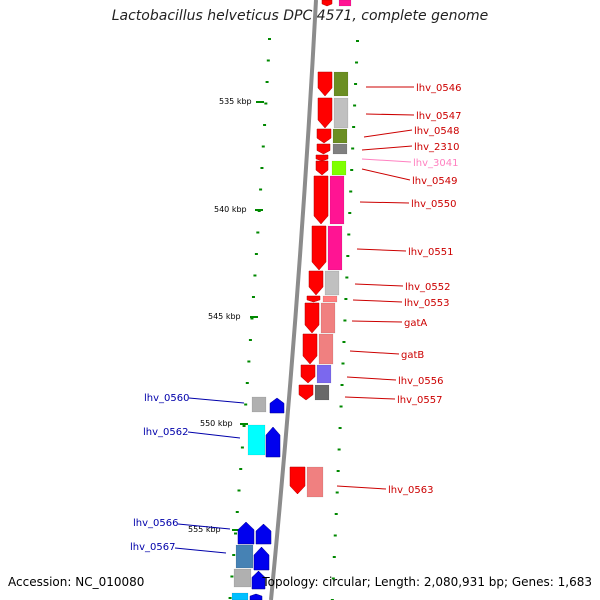 The image size is (600, 600). I want to click on gene-label-lhv_0552: lhv_0552, so click(427, 287).